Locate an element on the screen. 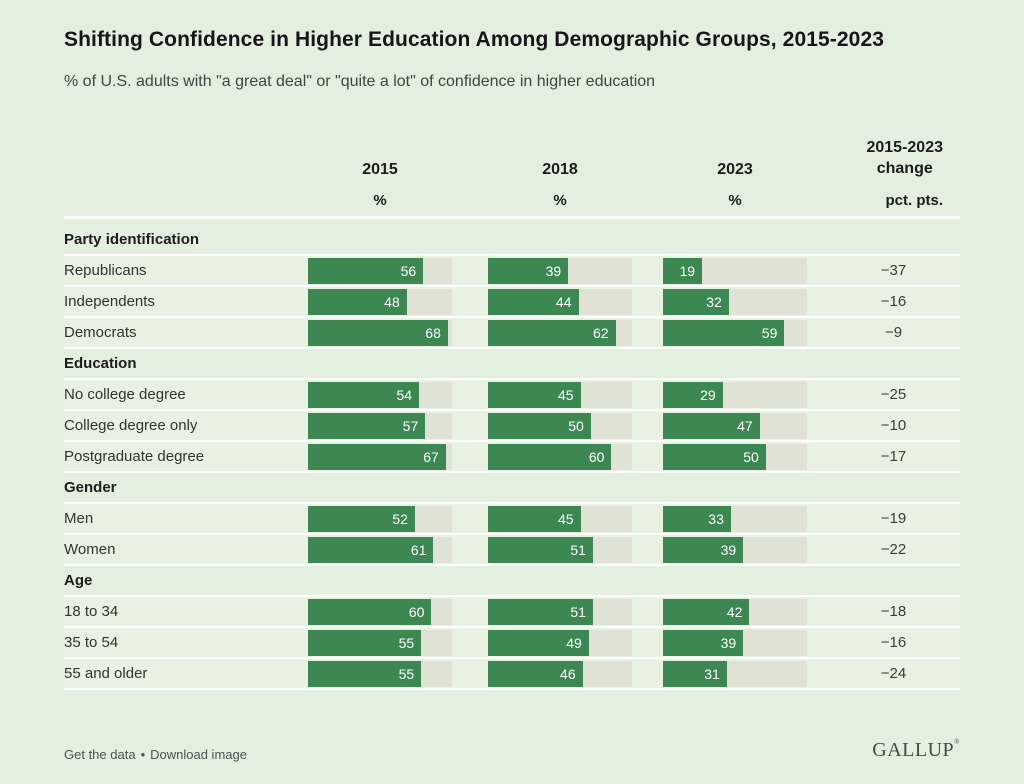  row-label: Women is located at coordinates (90, 549).